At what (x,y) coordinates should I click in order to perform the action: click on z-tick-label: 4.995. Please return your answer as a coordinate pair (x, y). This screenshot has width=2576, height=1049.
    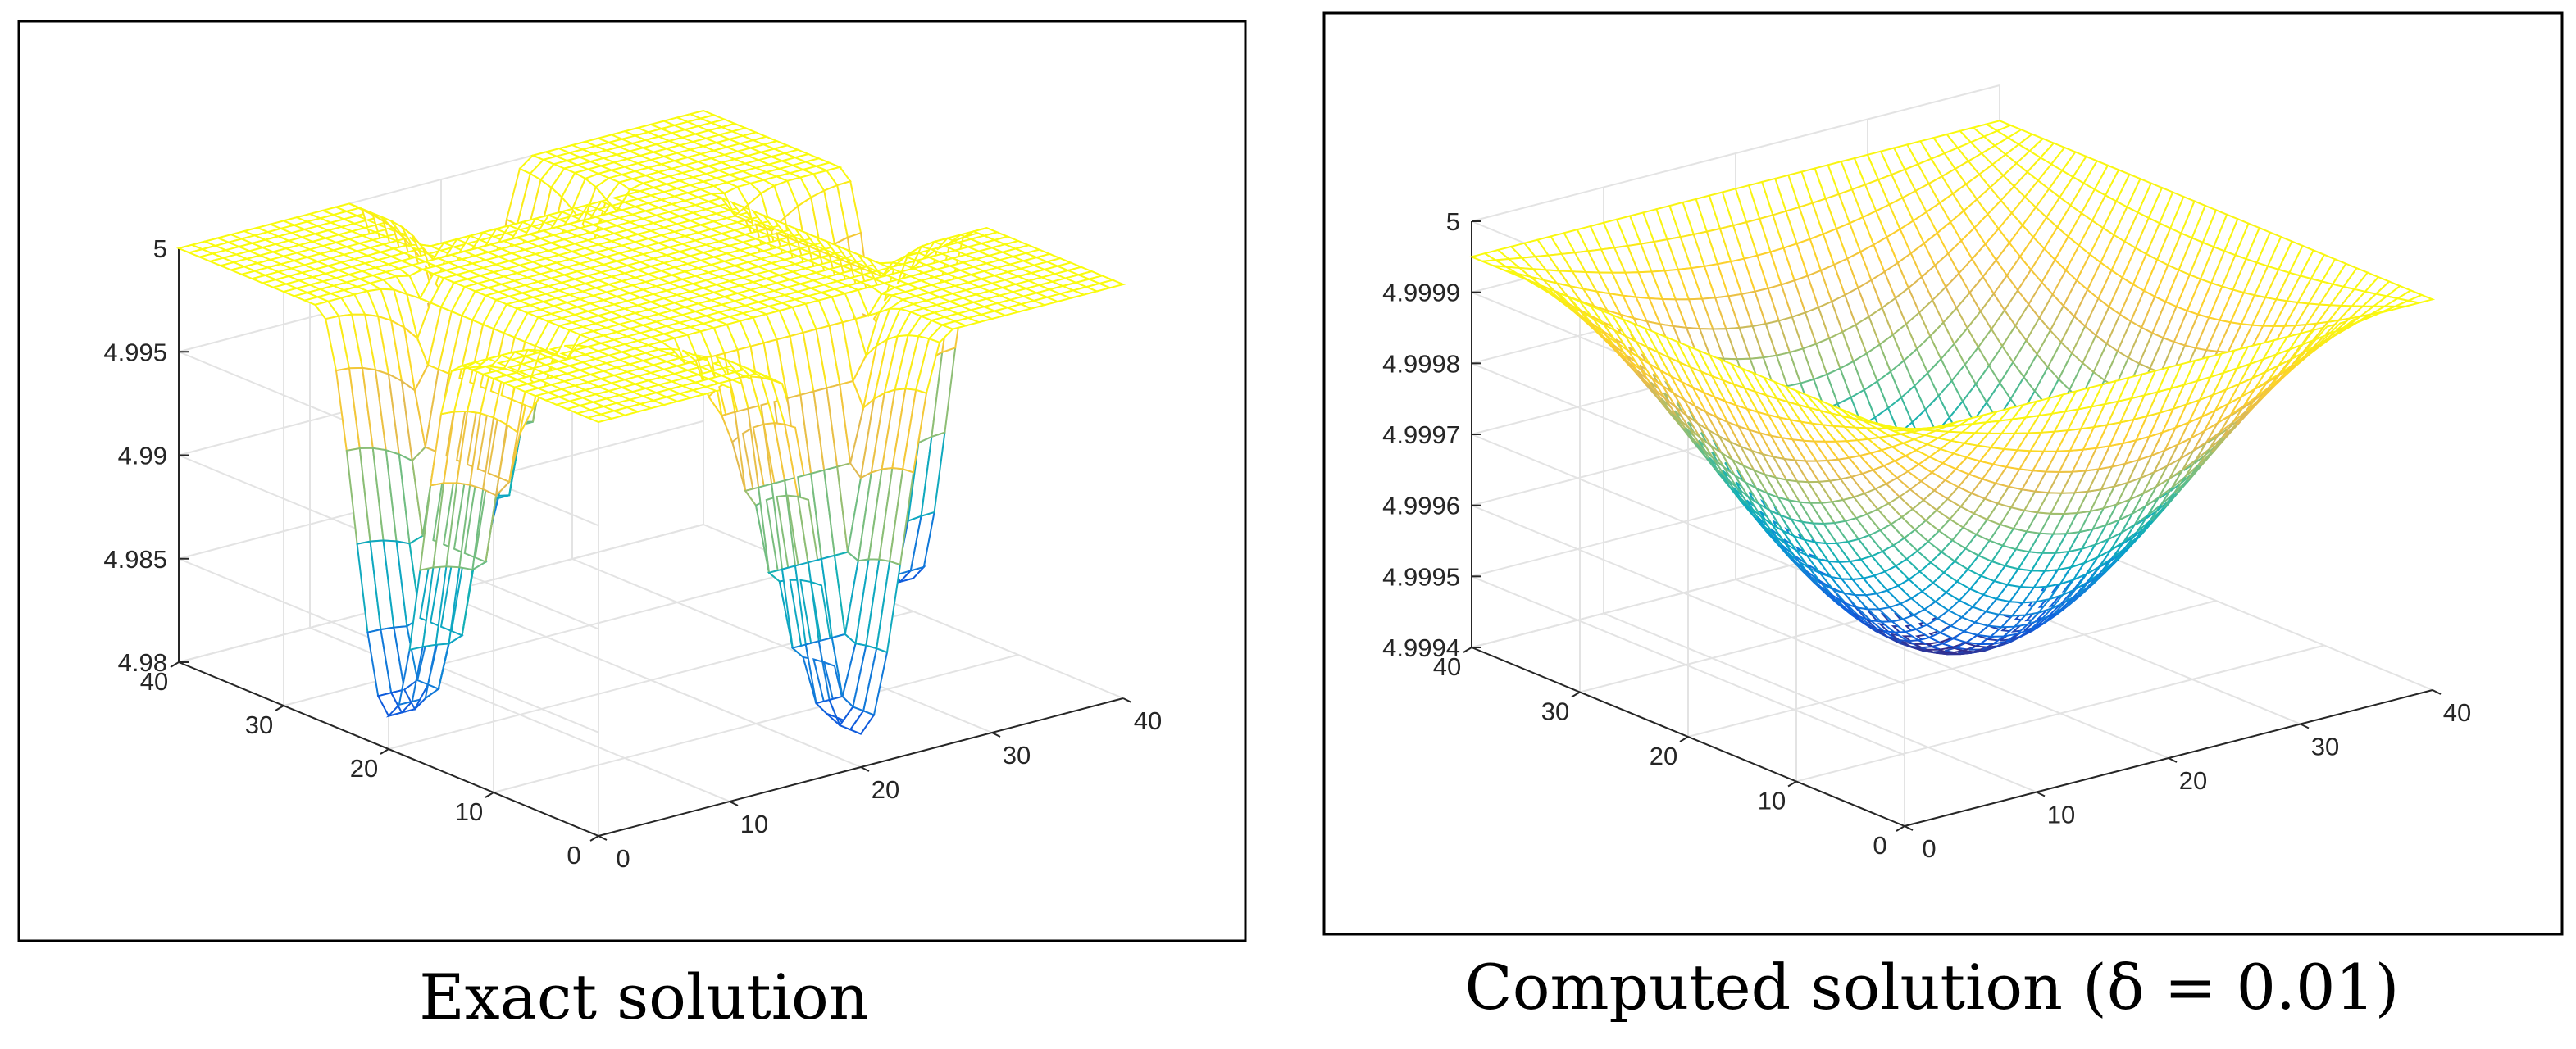
    Looking at the image, I should click on (135, 352).